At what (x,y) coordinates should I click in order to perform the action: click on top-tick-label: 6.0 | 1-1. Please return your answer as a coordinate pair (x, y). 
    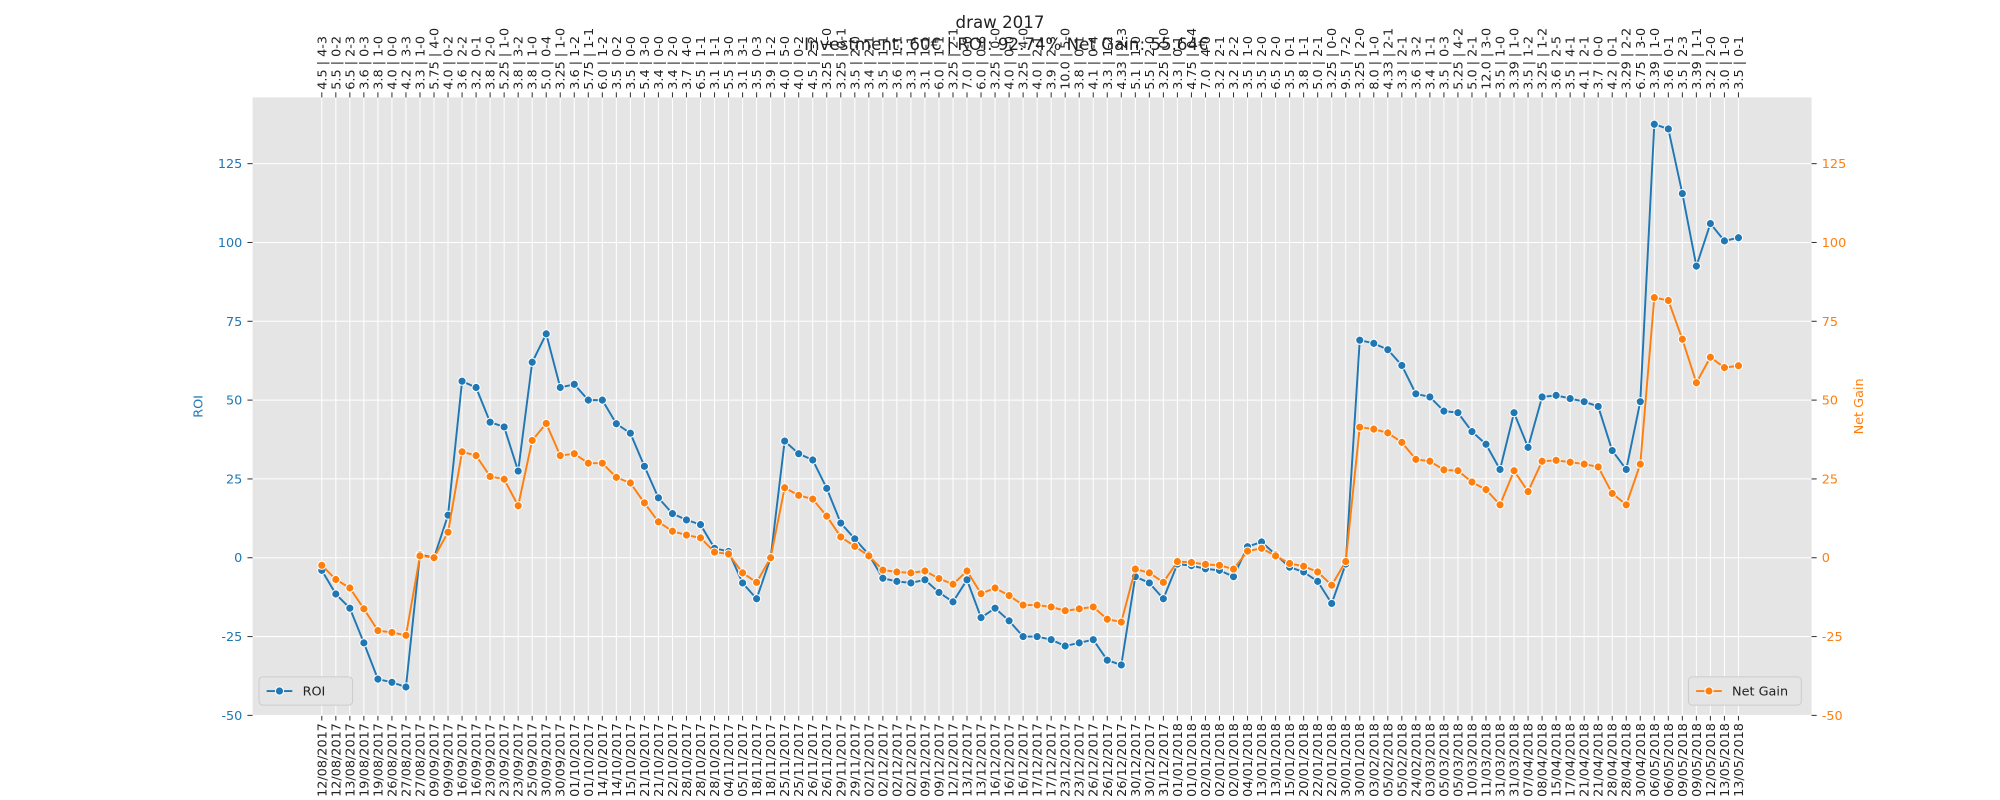
    Looking at the image, I should click on (939, 63).